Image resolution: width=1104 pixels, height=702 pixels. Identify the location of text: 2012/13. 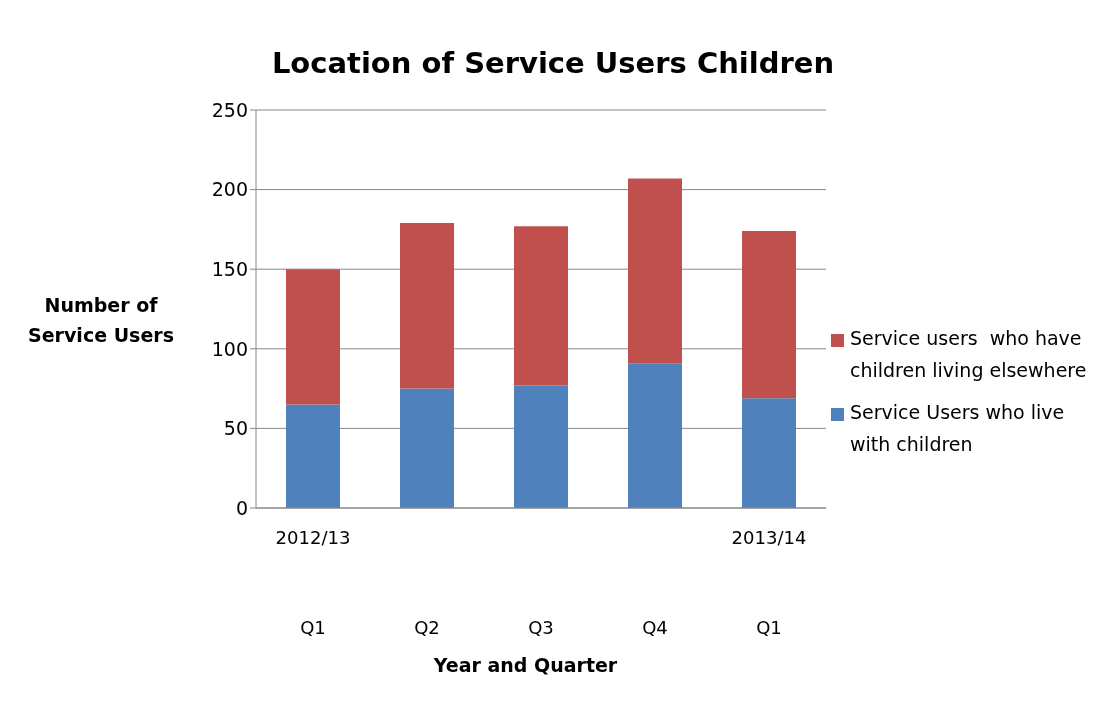
(313, 537).